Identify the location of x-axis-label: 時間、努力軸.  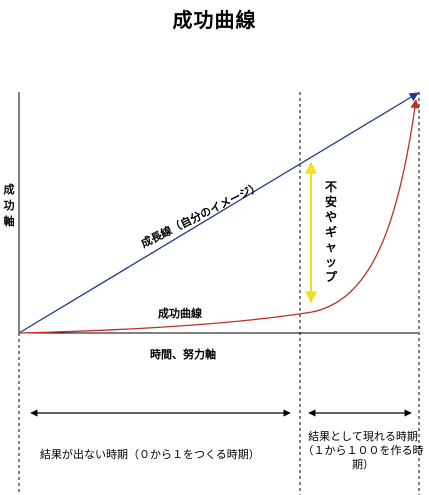
(183, 354).